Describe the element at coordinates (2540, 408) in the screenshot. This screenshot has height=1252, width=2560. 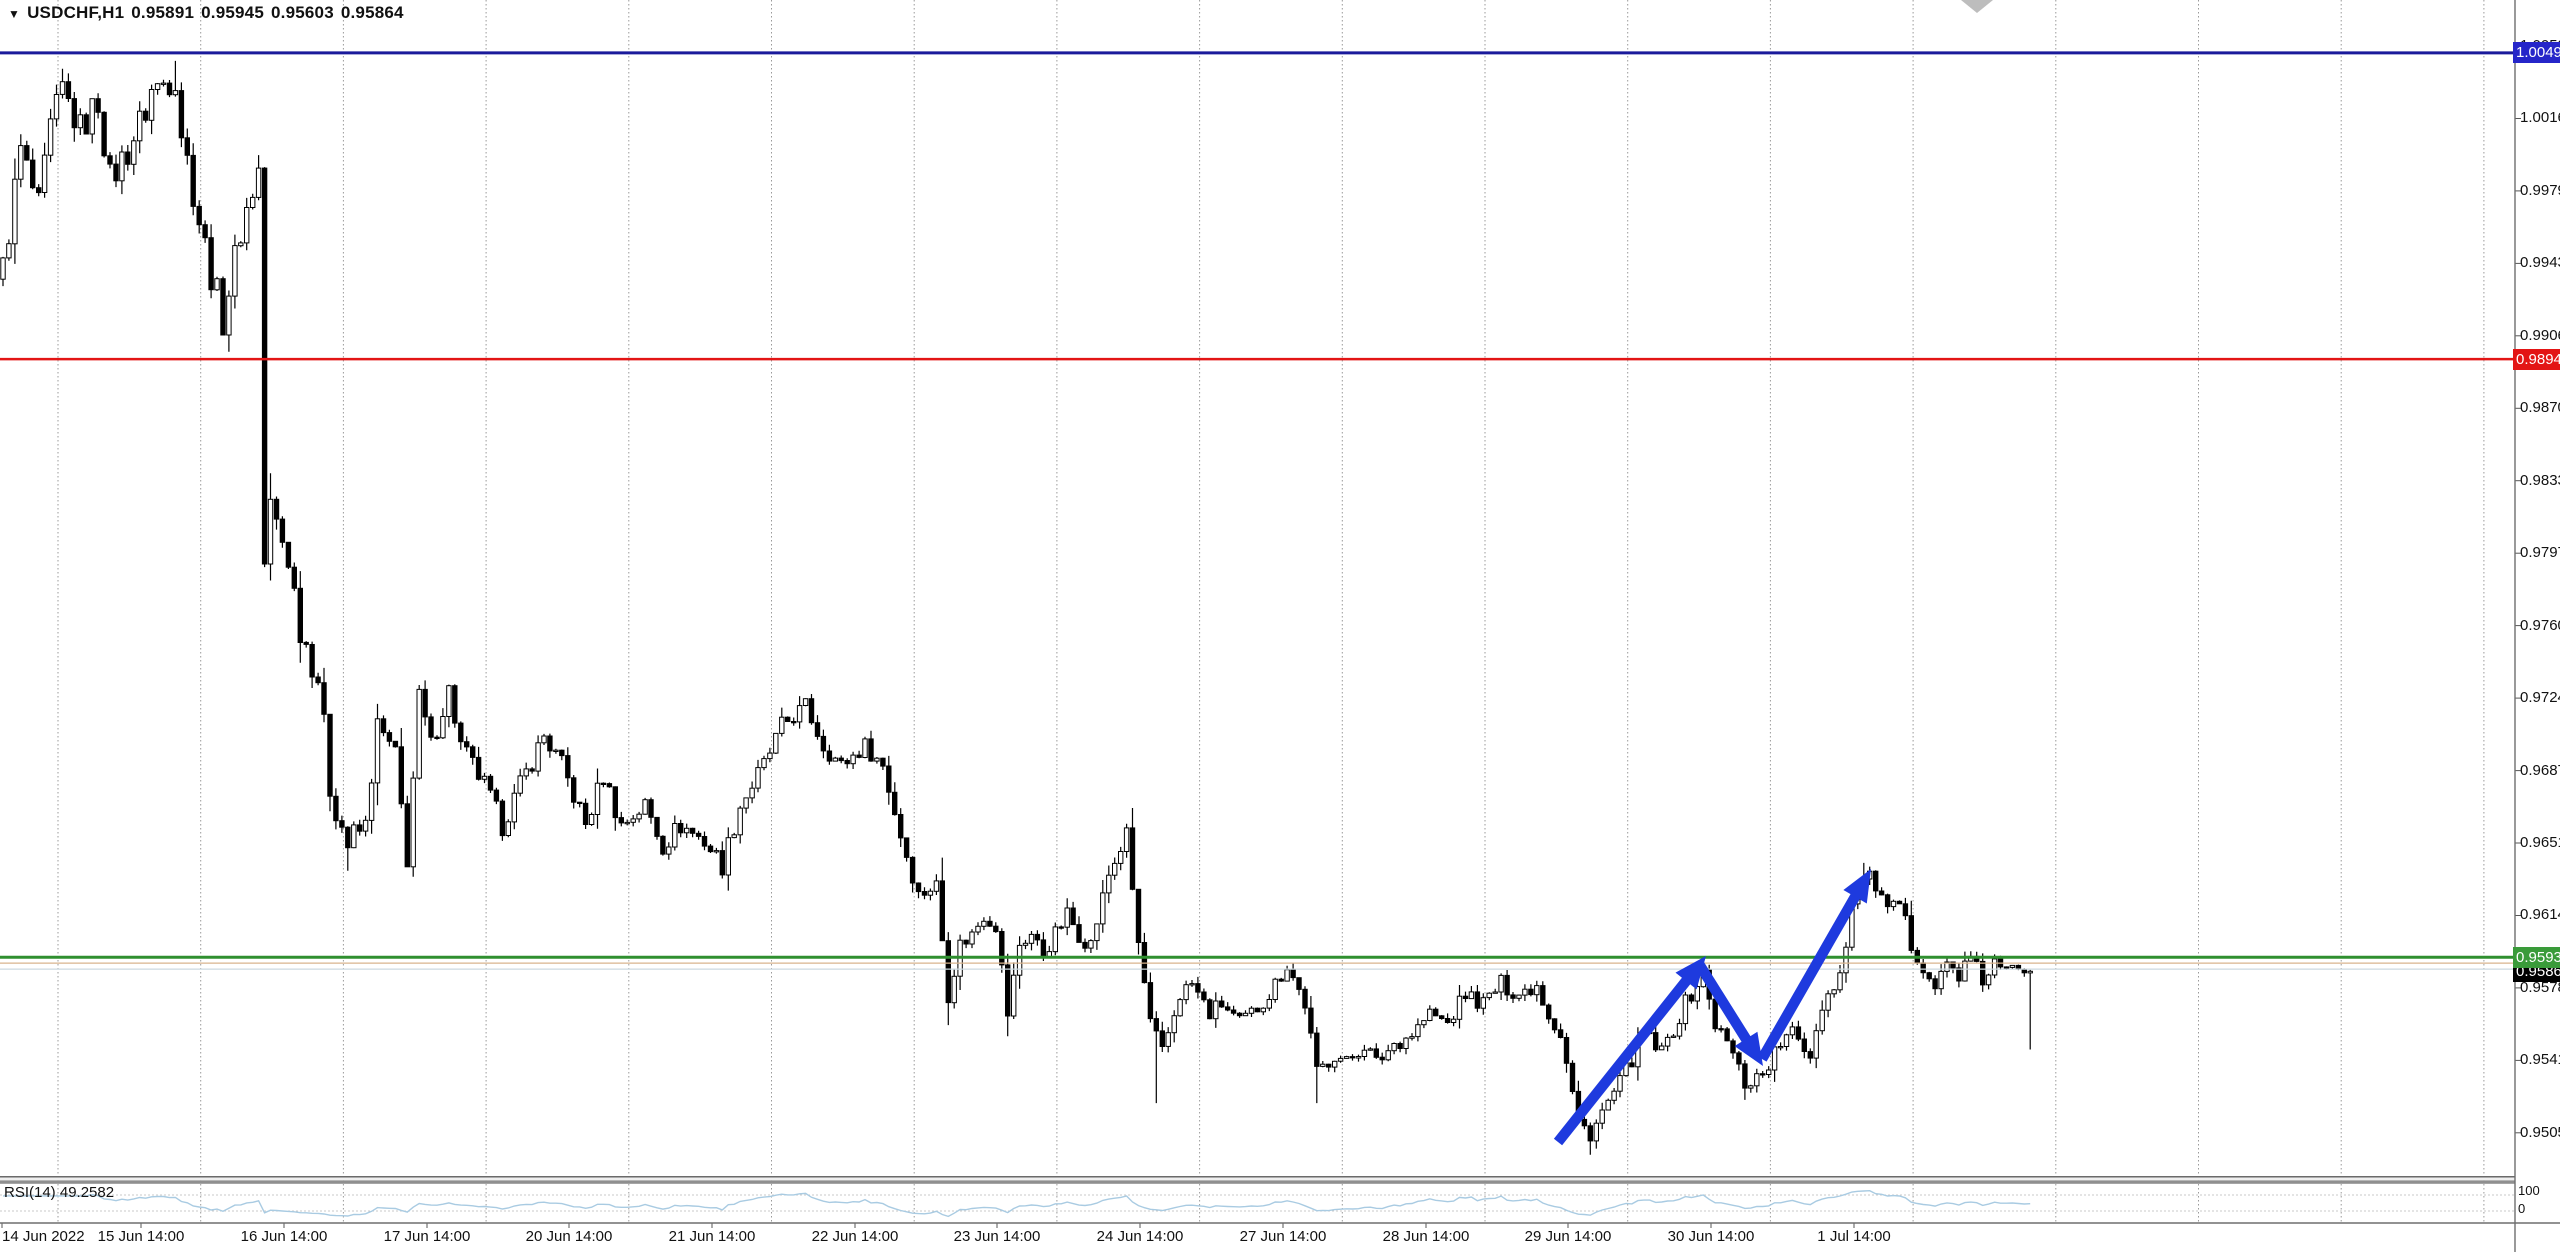
I see `price-tick-label: 0.98700` at that location.